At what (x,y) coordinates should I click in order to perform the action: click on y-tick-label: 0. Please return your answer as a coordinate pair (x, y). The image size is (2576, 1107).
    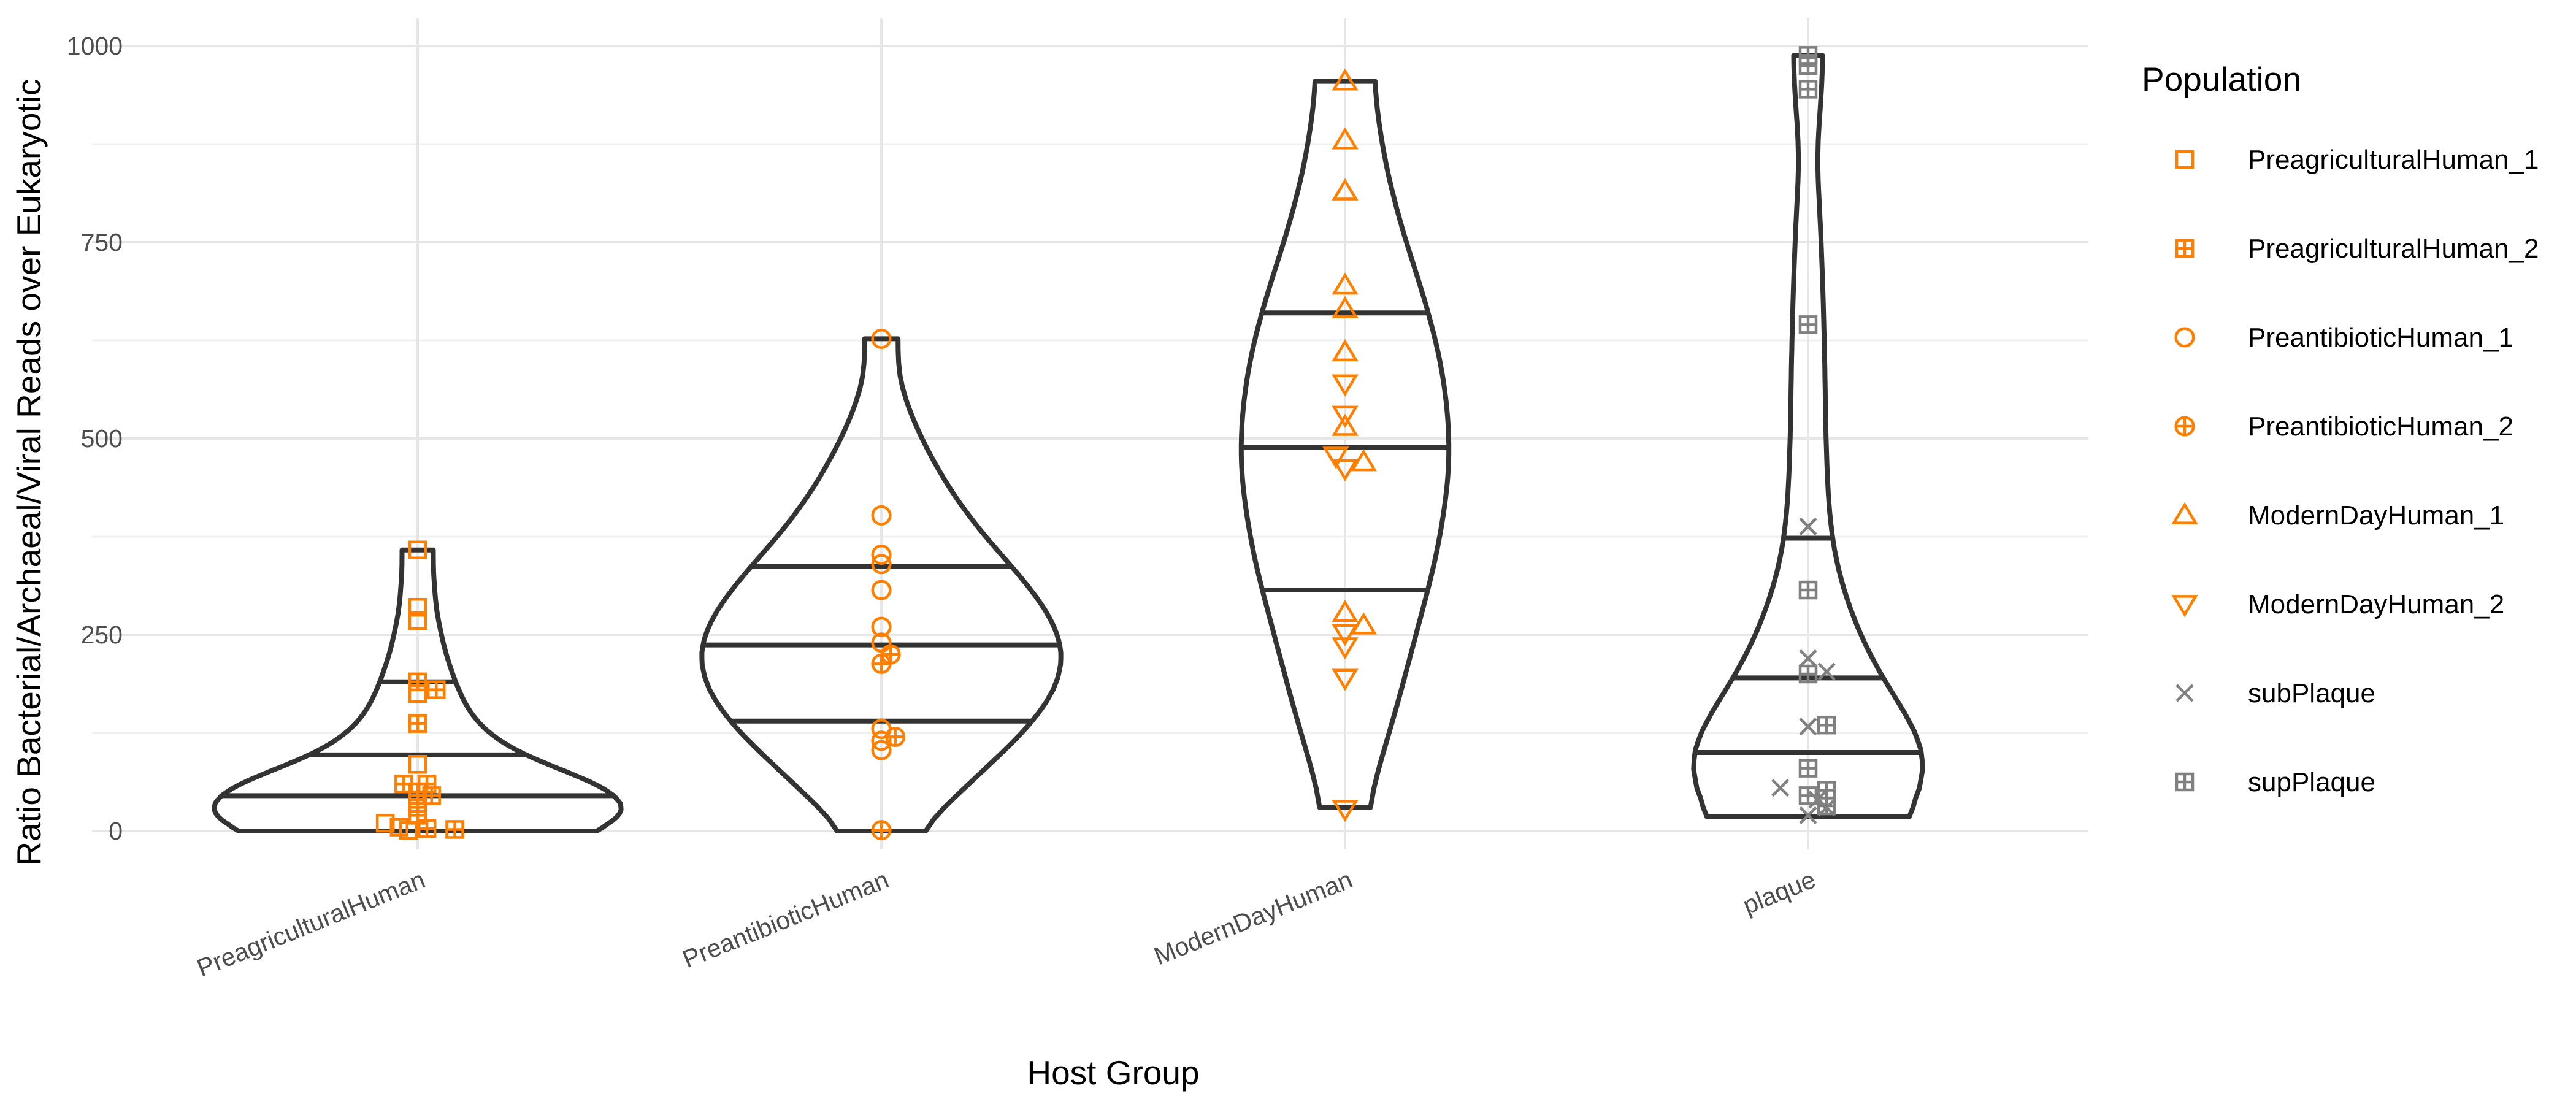
    Looking at the image, I should click on (116, 831).